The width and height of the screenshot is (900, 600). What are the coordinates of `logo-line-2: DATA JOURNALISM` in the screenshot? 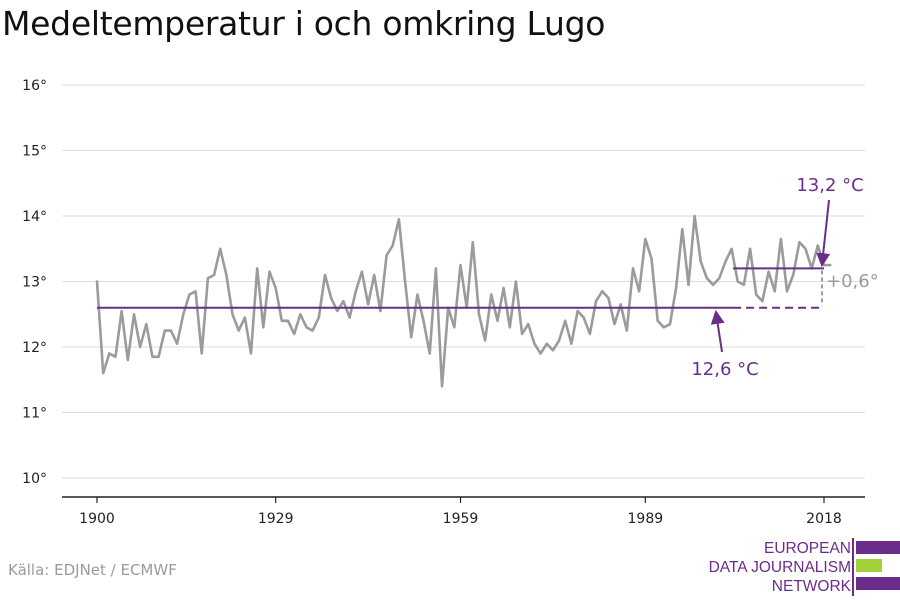 It's located at (779, 567).